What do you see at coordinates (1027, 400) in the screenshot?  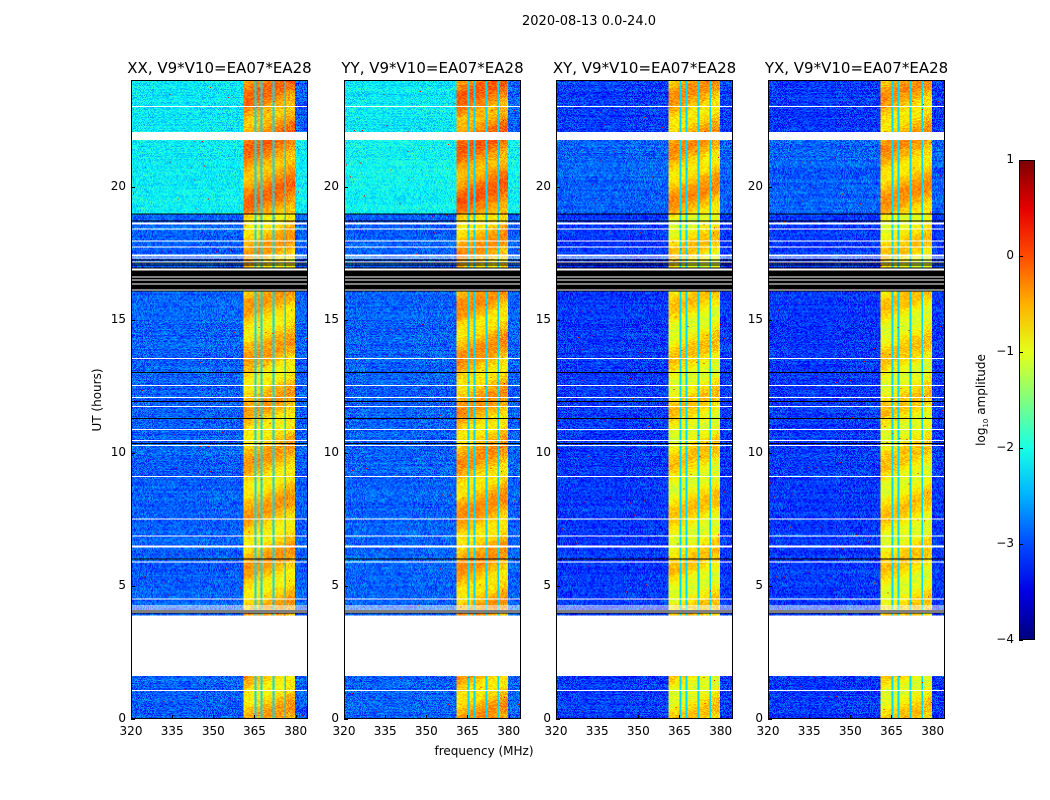 I see `colorbar` at bounding box center [1027, 400].